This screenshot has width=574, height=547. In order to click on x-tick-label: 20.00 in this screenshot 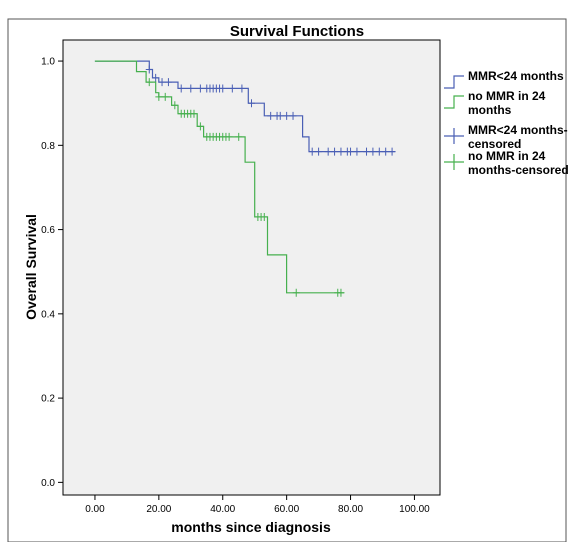, I will do `click(158, 509)`.